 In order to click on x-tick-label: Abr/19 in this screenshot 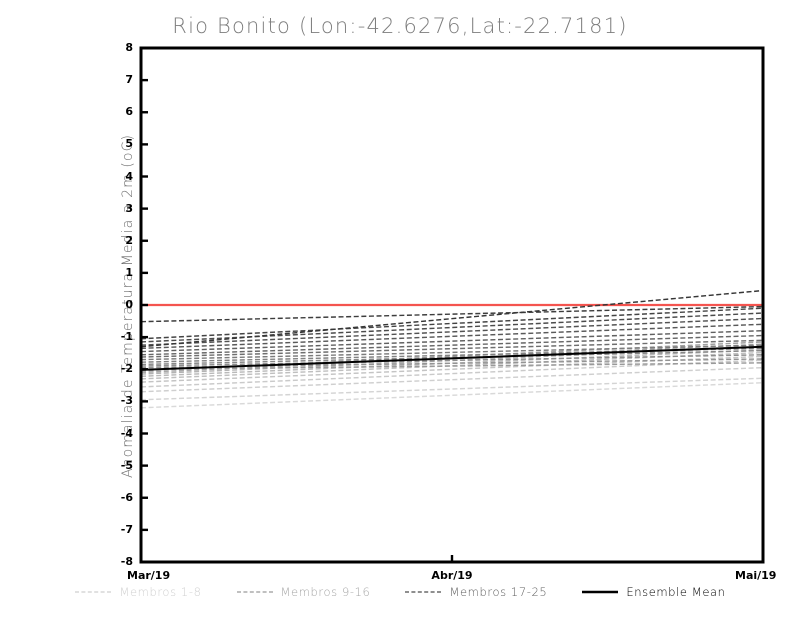, I will do `click(452, 575)`.